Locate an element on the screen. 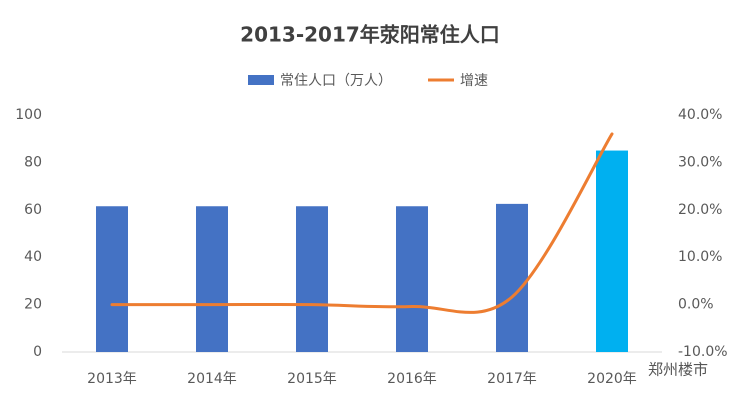  y2-tick-label: 30.0% is located at coordinates (700, 162).